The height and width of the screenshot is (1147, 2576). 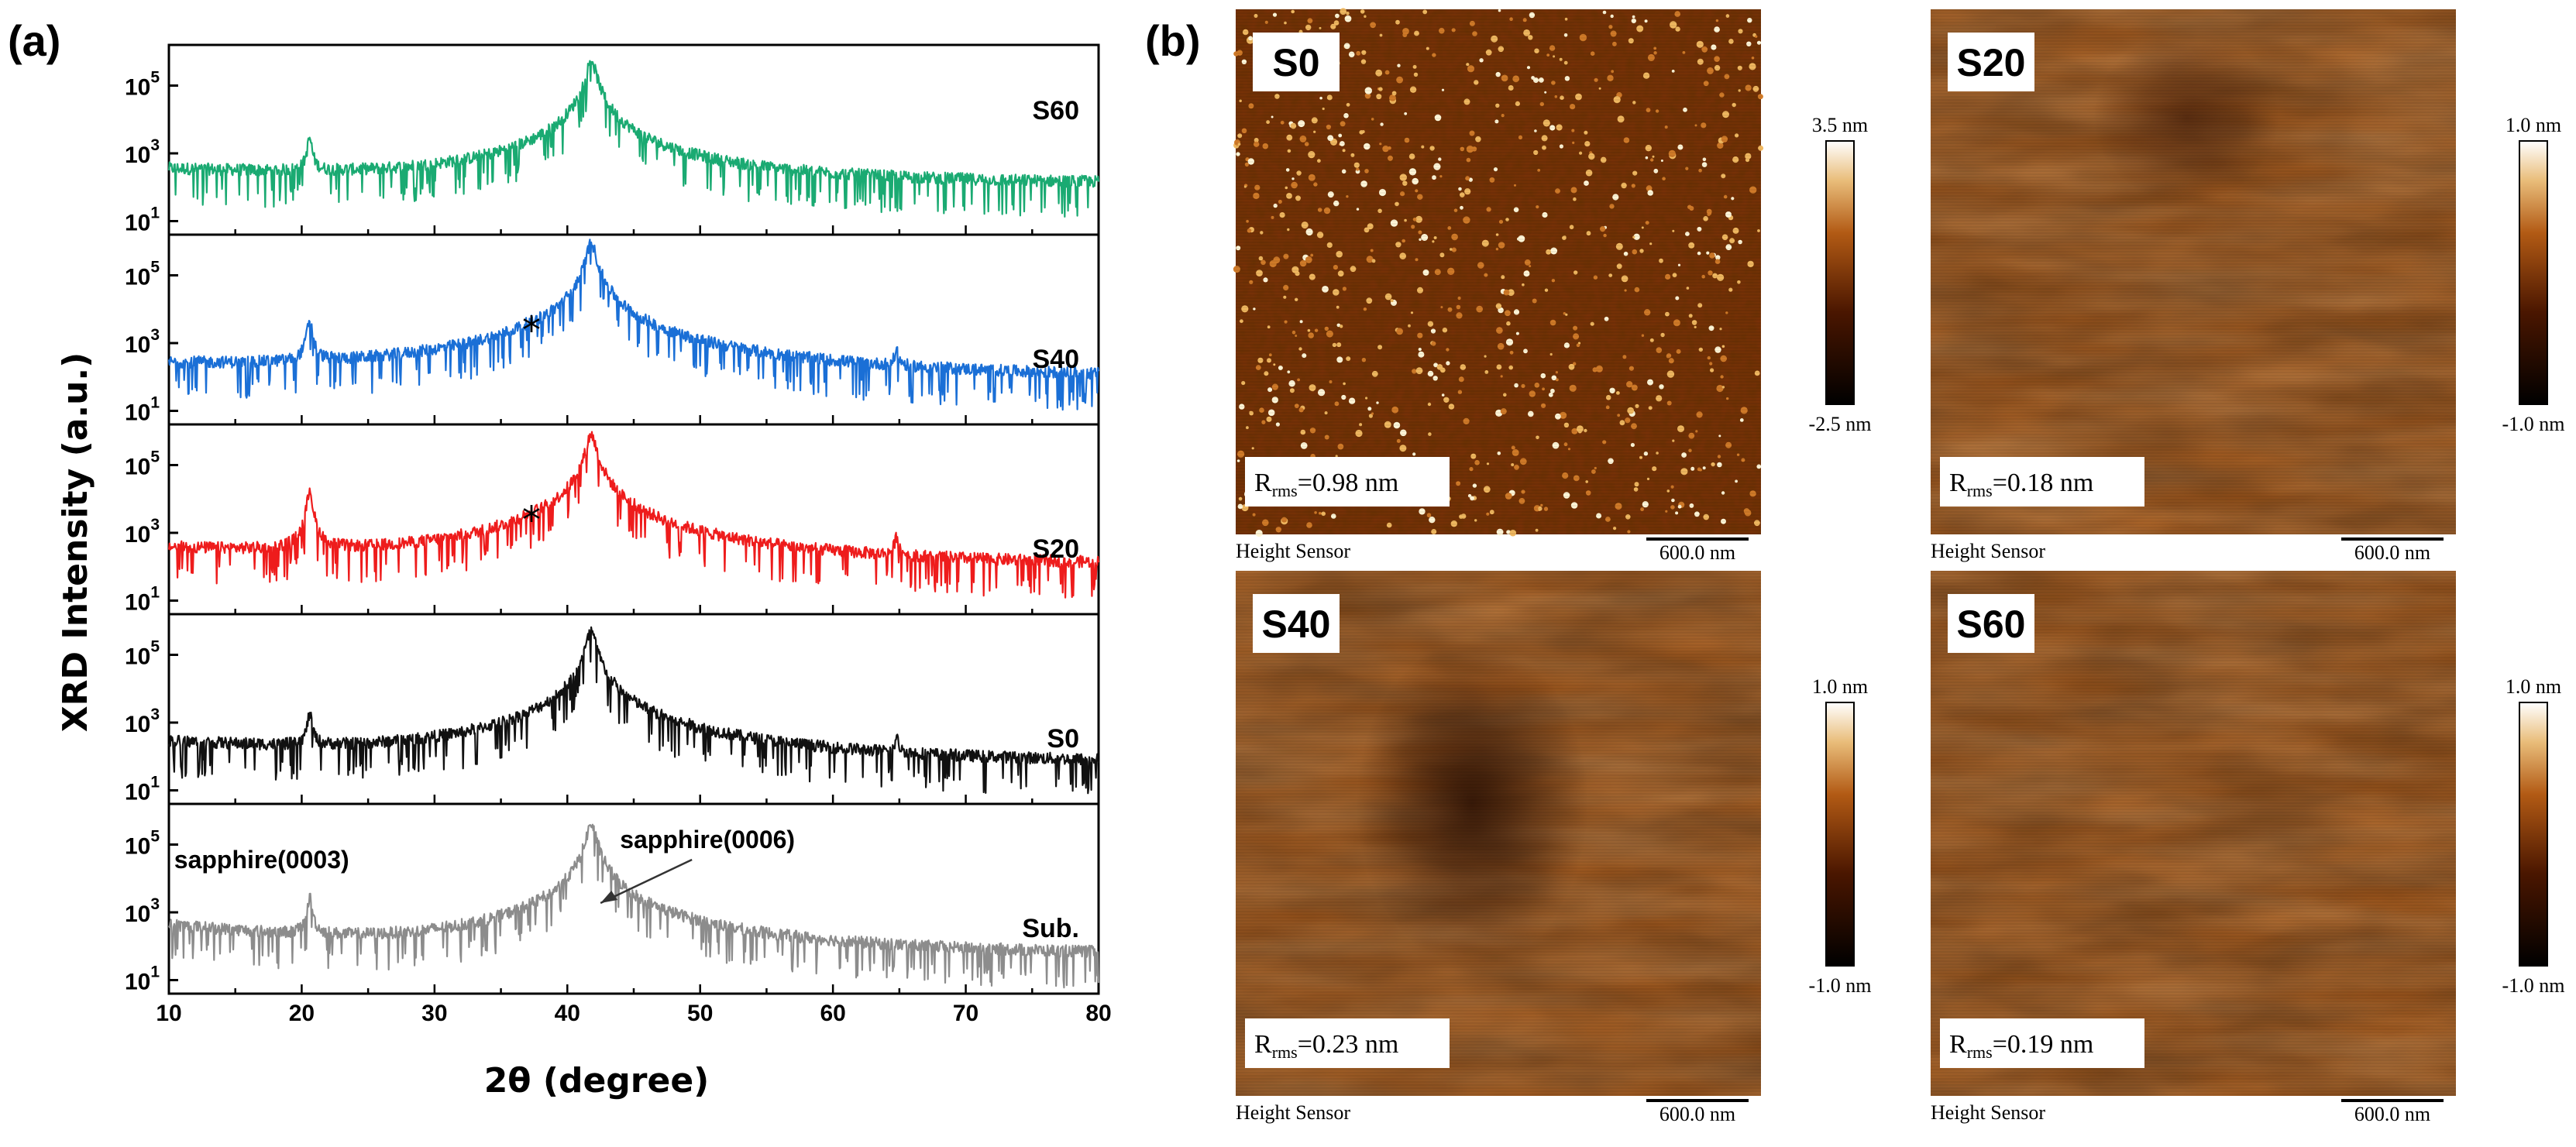 I want to click on xrd-panel-s60: 10¹ 10³ 10⁵ S60, so click(x=612, y=139).